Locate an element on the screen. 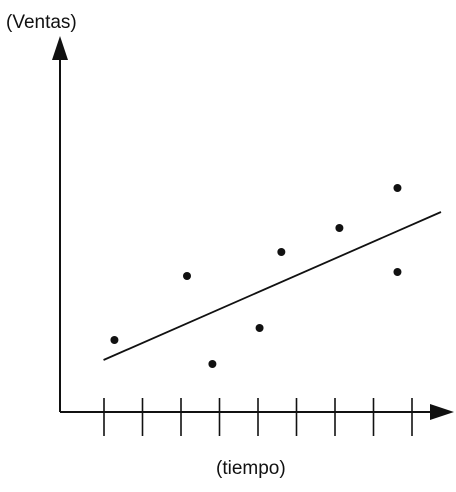  x-axis-label: (tiempo) is located at coordinates (251, 468).